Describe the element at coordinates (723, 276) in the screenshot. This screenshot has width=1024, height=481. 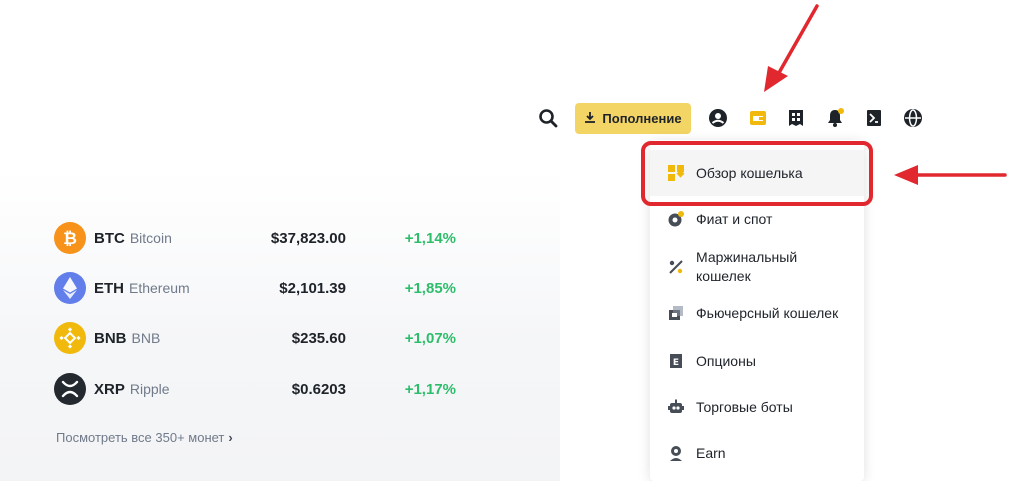
I see `menu-item-label-line2: кошелек` at that location.